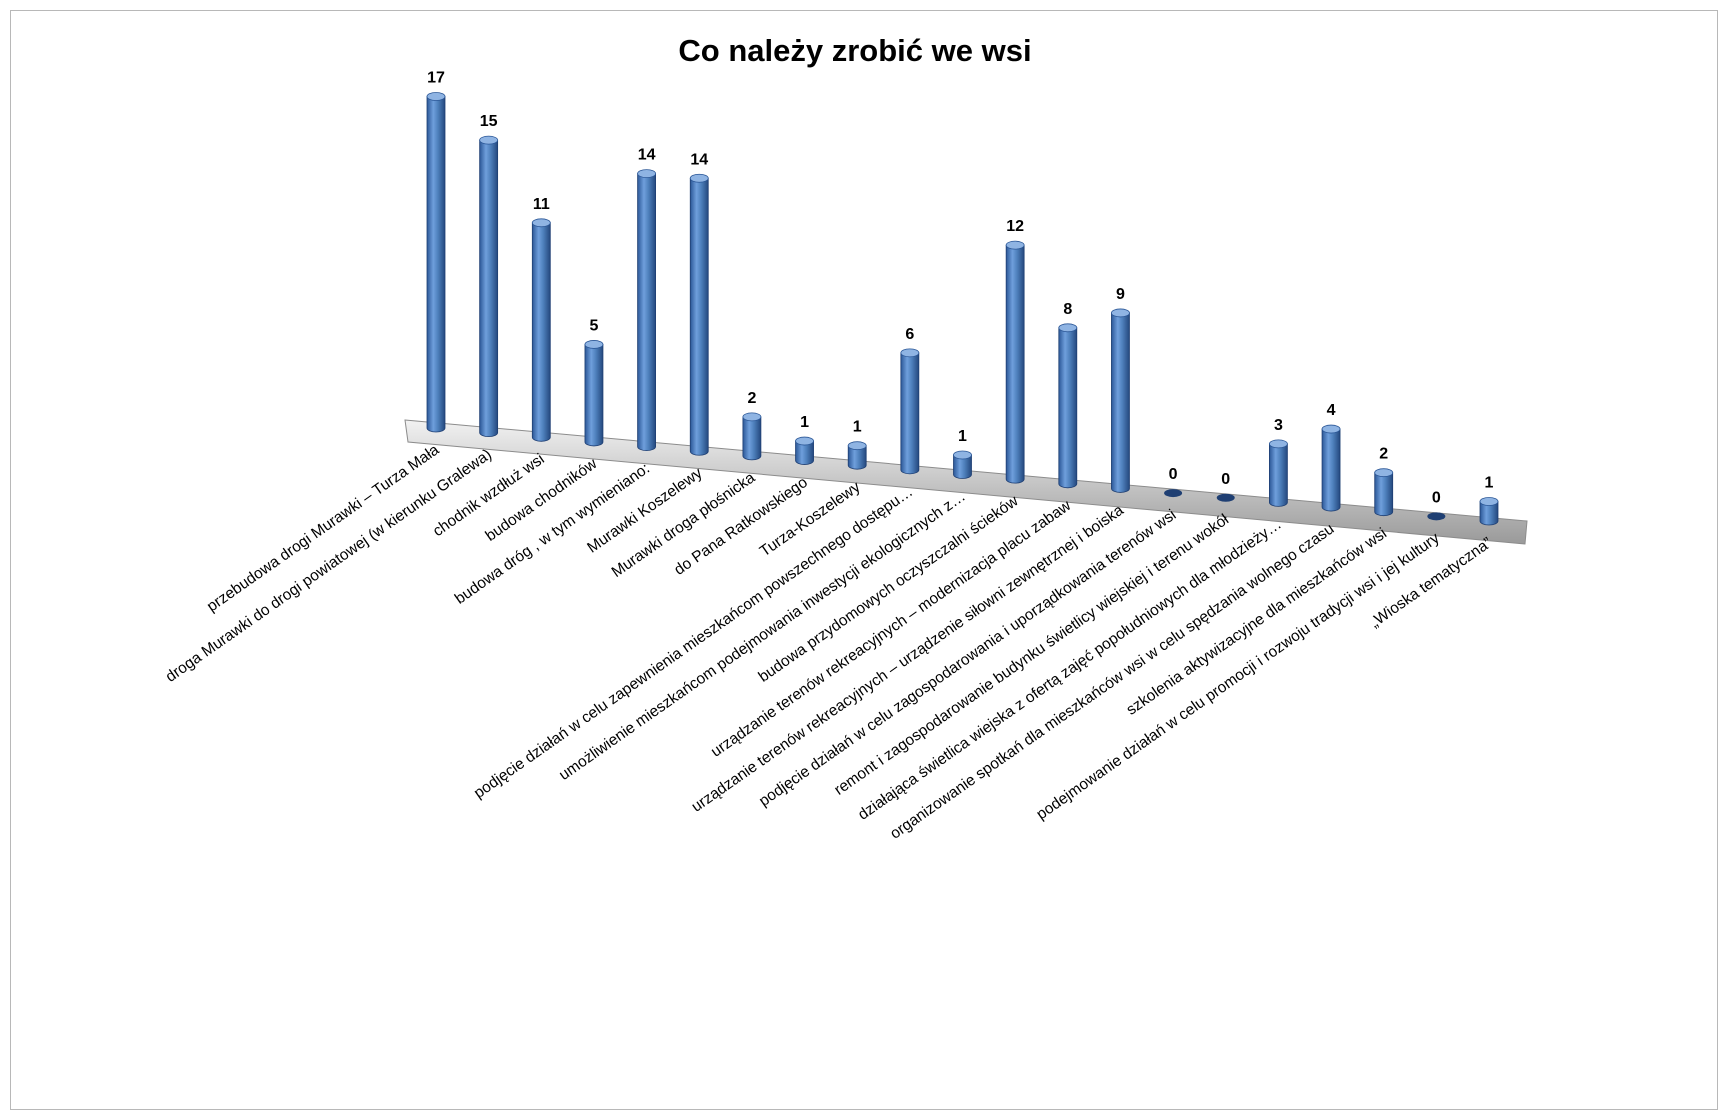 This screenshot has width=1726, height=1115. I want to click on category-label: przebudowa drogi Murawki – Turza Mała, so click(323, 528).